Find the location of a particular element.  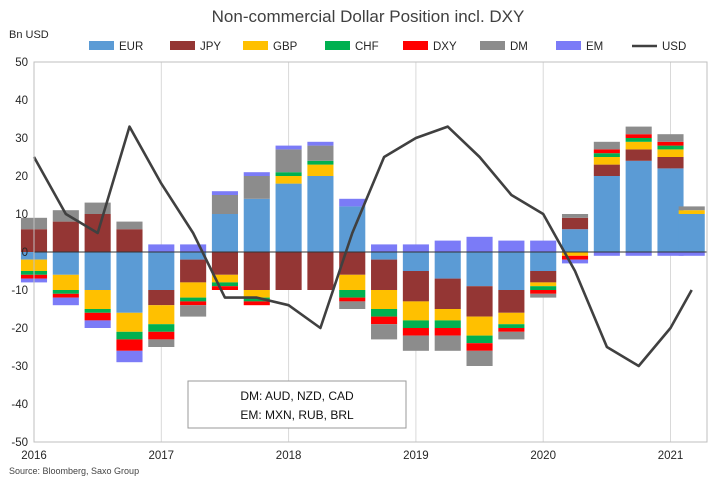

x-axis-ticks: 2016 2017 2018 2019 2020 2021 is located at coordinates (352, 456).